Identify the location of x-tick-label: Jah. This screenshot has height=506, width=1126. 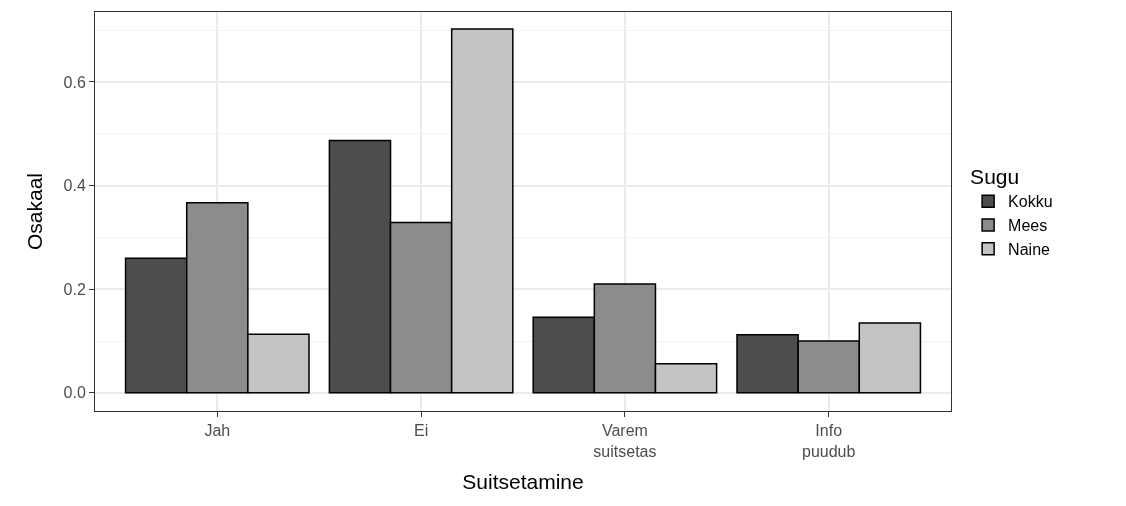
(217, 431).